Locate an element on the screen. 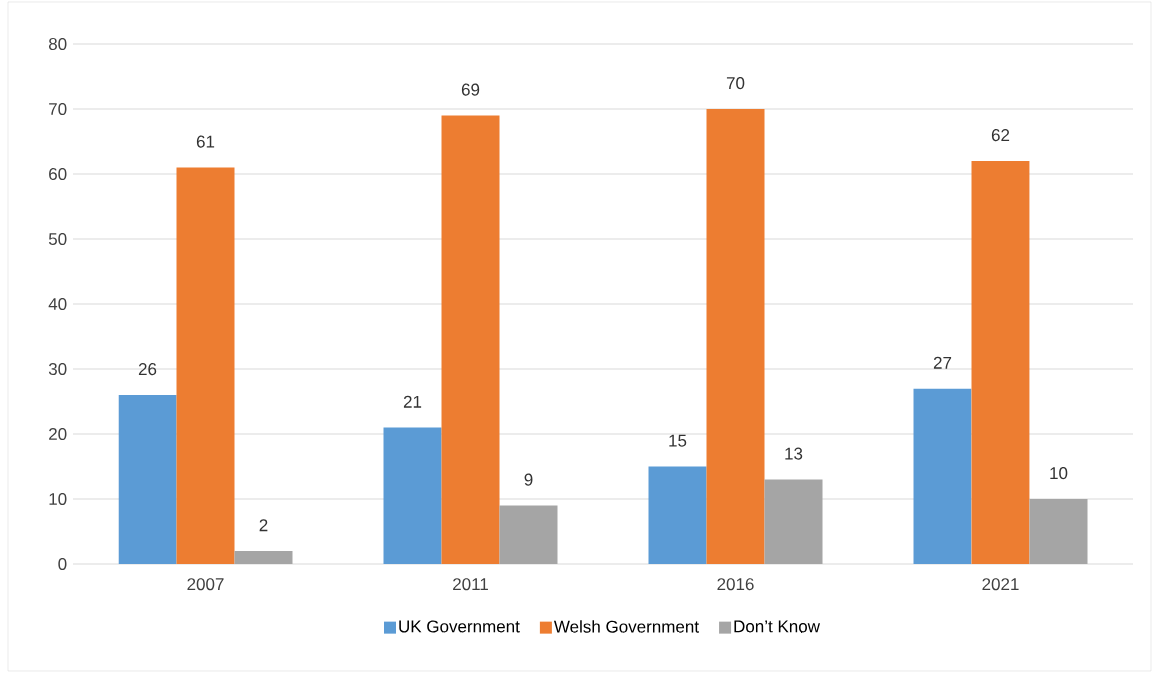 The image size is (1153, 673). y-tick-label: 50 is located at coordinates (57, 239).